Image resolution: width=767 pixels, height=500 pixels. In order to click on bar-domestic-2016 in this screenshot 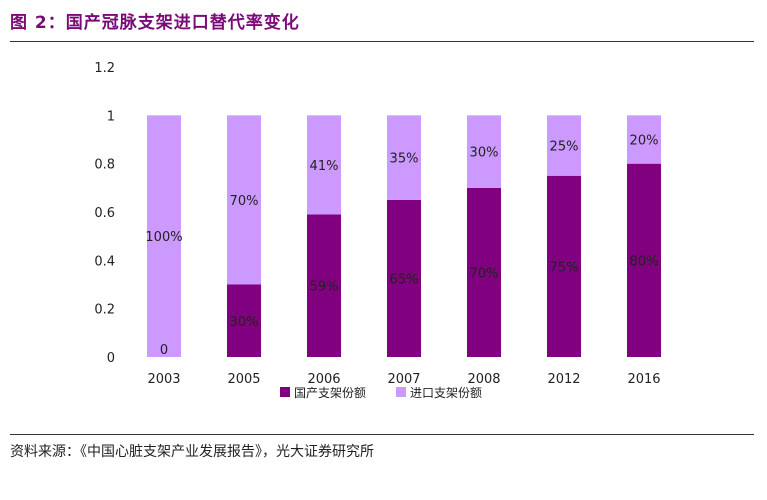, I will do `click(644, 260)`.